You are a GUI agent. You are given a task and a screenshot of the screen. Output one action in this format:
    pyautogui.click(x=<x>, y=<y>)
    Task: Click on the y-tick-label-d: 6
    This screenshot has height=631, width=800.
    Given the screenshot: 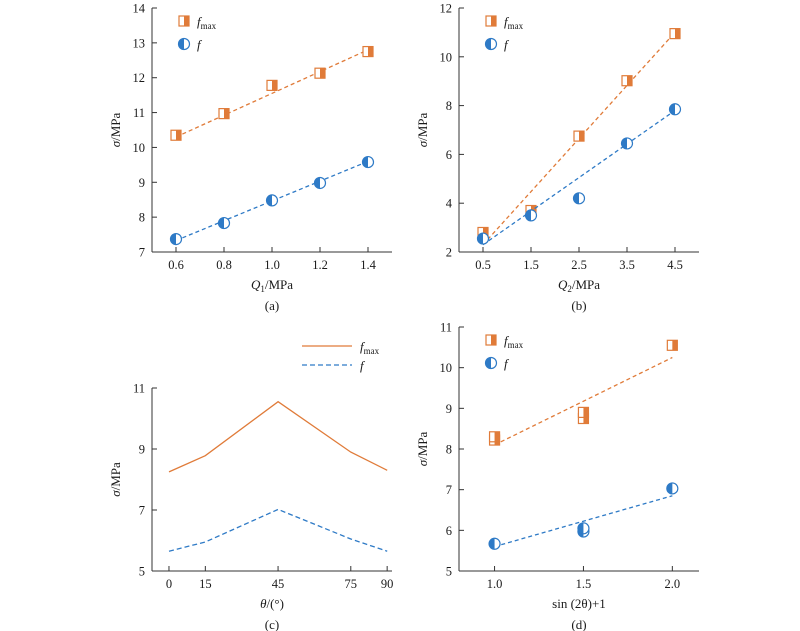 What is the action you would take?
    pyautogui.click(x=449, y=531)
    